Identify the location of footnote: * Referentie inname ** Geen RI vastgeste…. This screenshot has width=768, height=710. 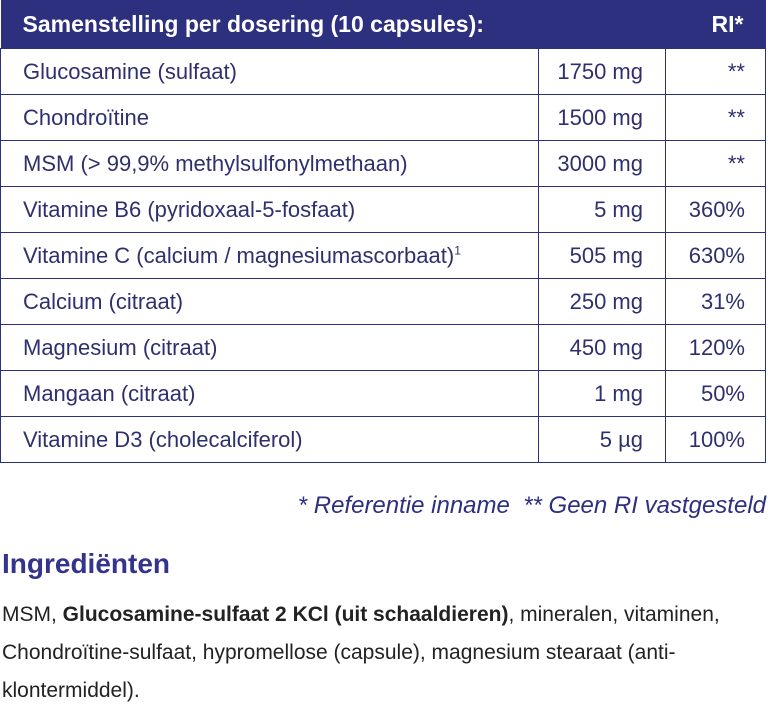
(531, 505).